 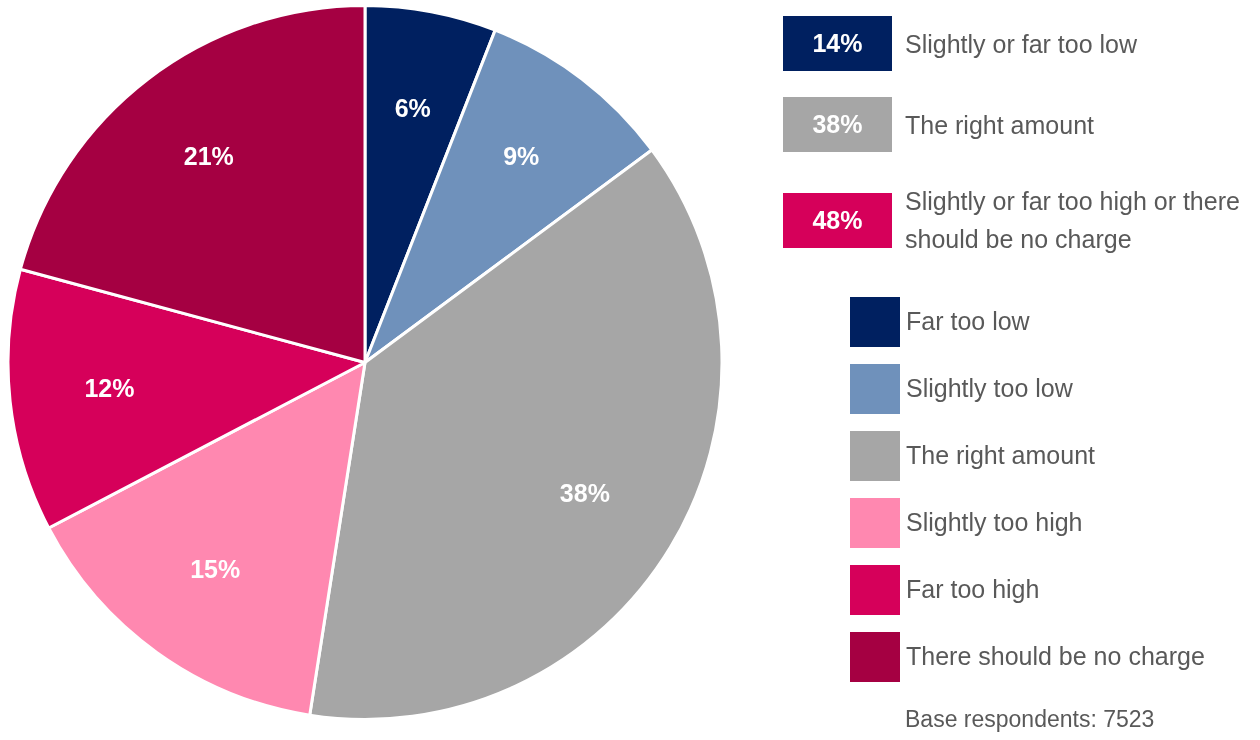 I want to click on text: The right amount, so click(x=1000, y=125).